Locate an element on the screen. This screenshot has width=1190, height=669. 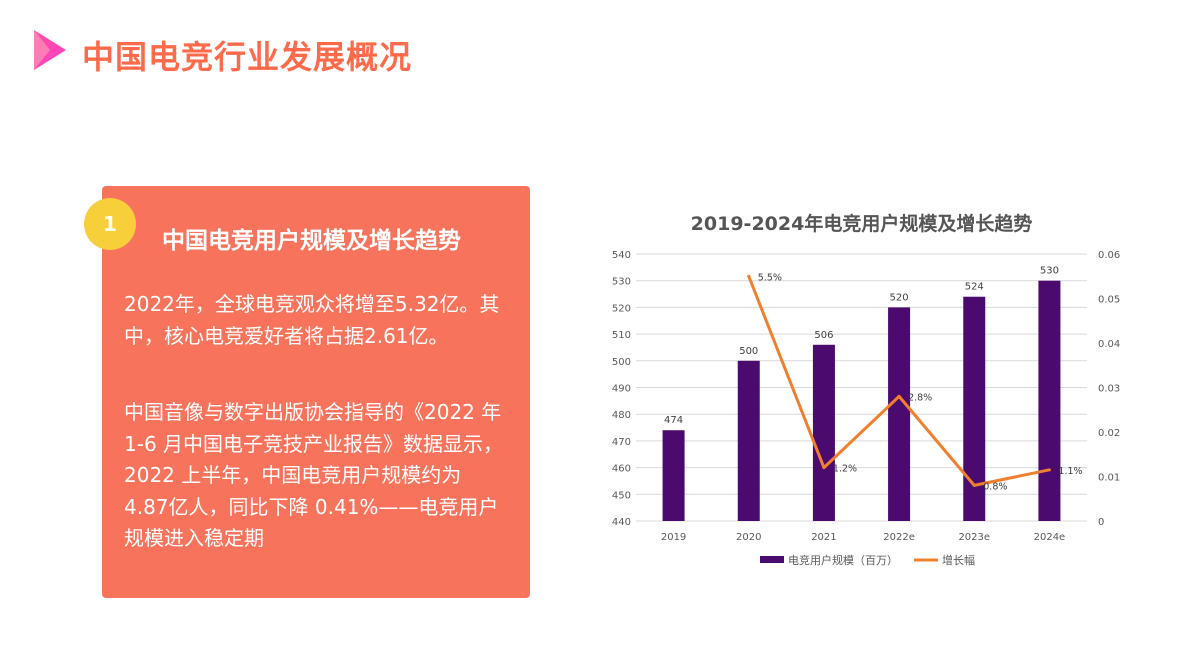
y-left-tick-label: 440 is located at coordinates (621, 522).